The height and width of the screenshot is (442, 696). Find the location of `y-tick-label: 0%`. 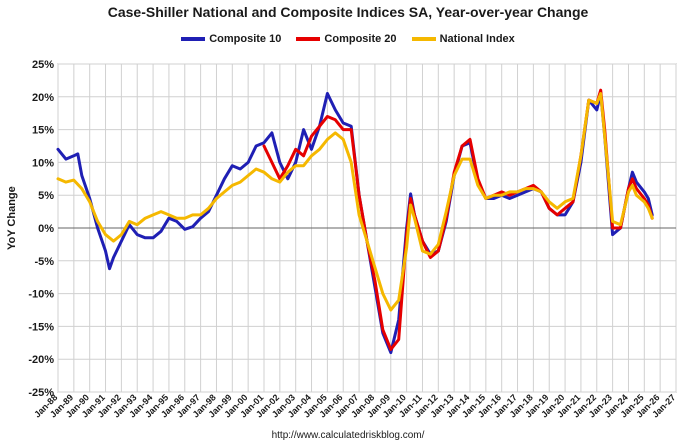

y-tick-label: 0% is located at coordinates (46, 229).